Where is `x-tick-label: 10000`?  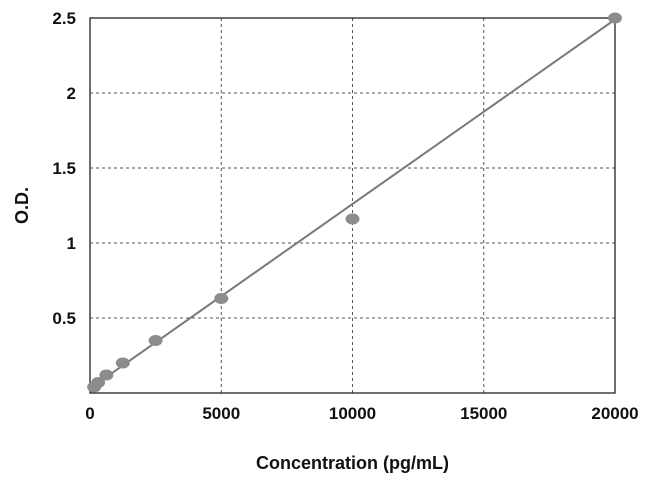 x-tick-label: 10000 is located at coordinates (352, 413).